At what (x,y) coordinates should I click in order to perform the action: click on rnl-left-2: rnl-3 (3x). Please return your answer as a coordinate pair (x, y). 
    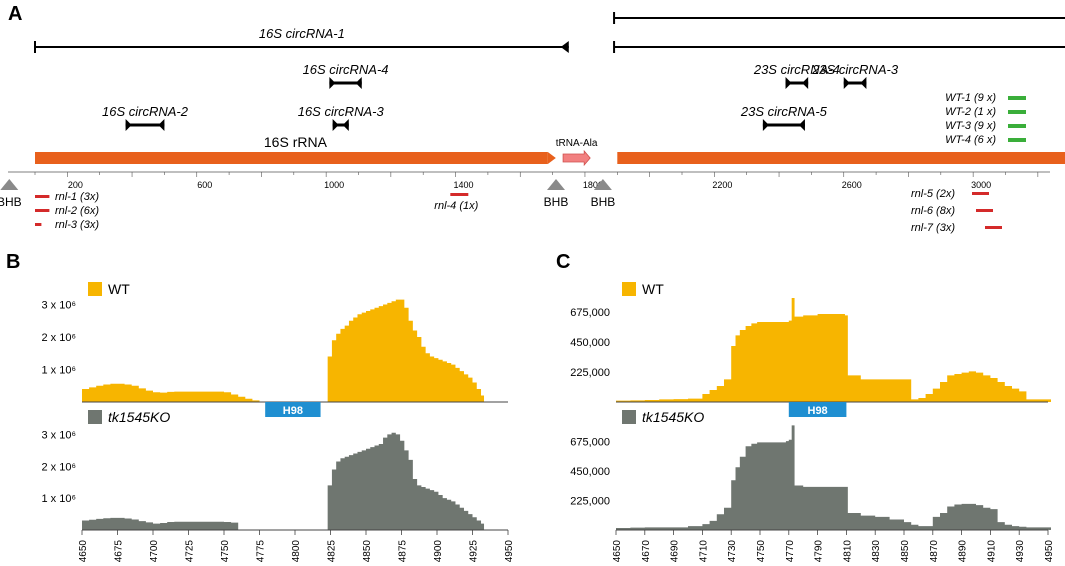
    Looking at the image, I should click on (67, 225).